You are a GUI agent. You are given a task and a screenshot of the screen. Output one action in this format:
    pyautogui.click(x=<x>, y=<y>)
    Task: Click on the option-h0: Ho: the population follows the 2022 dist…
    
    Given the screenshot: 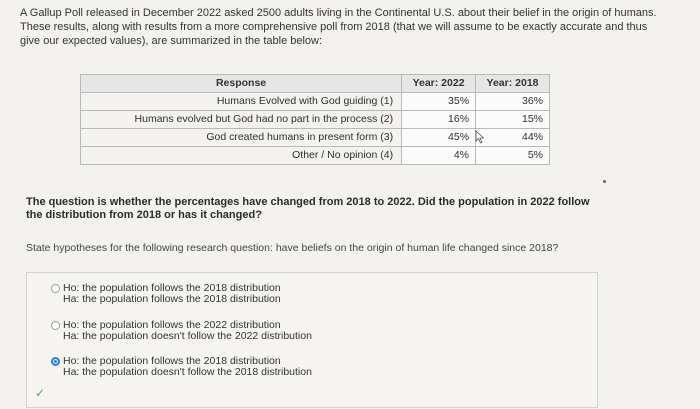 What is the action you would take?
    pyautogui.click(x=172, y=325)
    